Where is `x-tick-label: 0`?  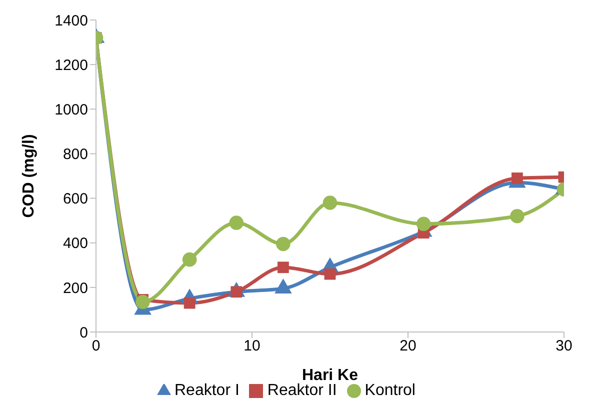
x-tick-label: 0 is located at coordinates (96, 346).